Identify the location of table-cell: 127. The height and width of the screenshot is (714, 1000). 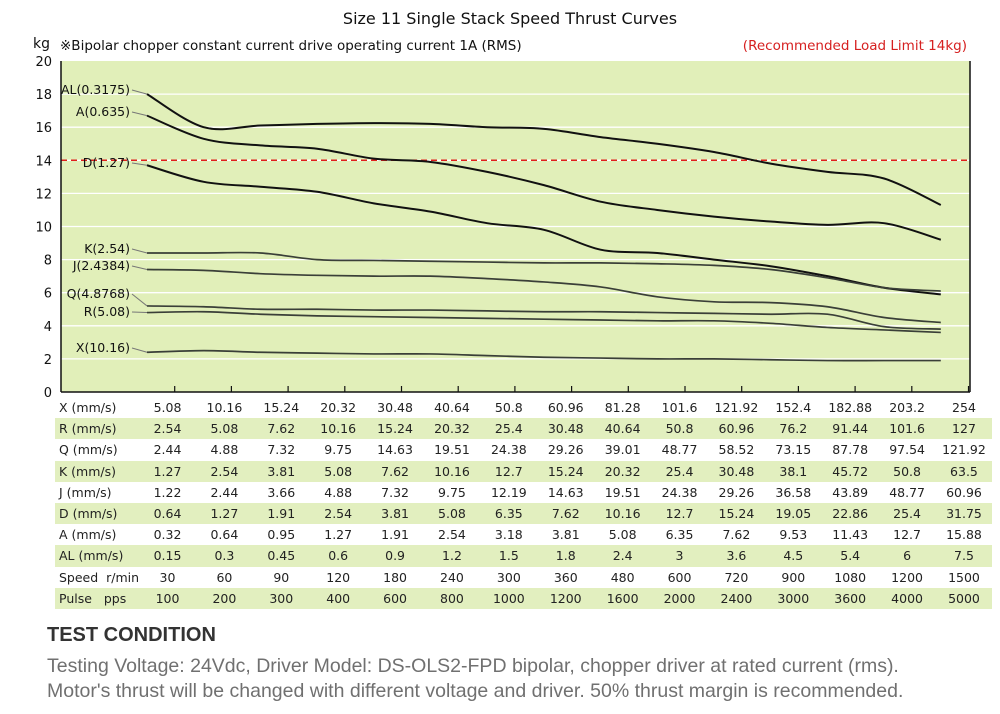
(964, 429).